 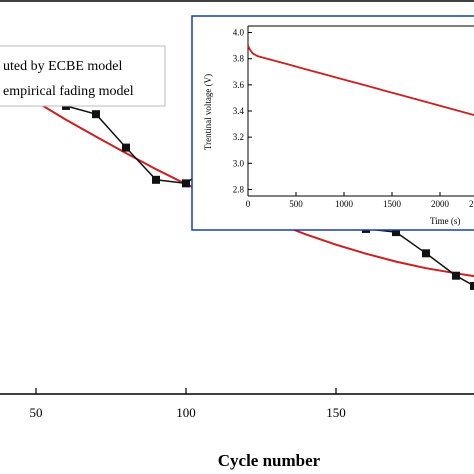 What do you see at coordinates (62, 66) in the screenshot?
I see `legend-entry-ecbe: uted by ECBE model` at bounding box center [62, 66].